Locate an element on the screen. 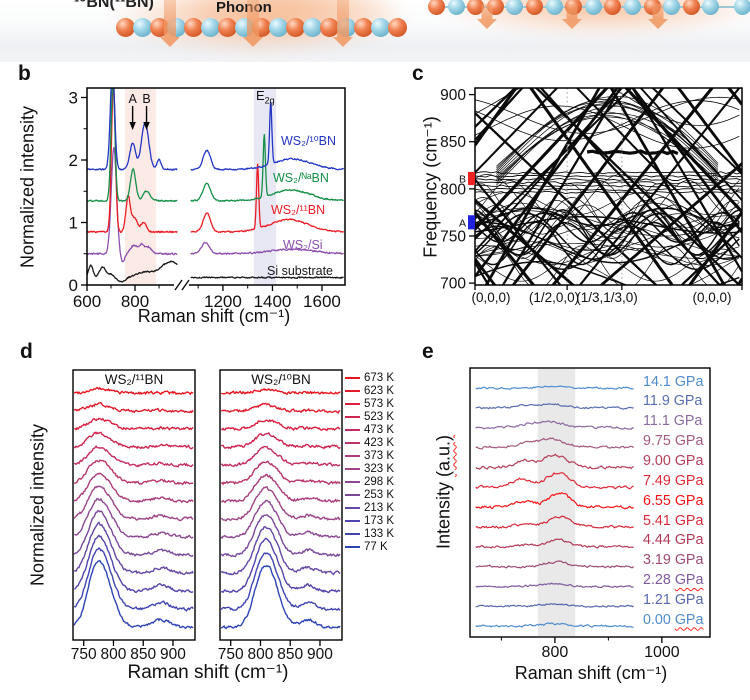  series-label: WS₂/¹¹BN is located at coordinates (298, 210).